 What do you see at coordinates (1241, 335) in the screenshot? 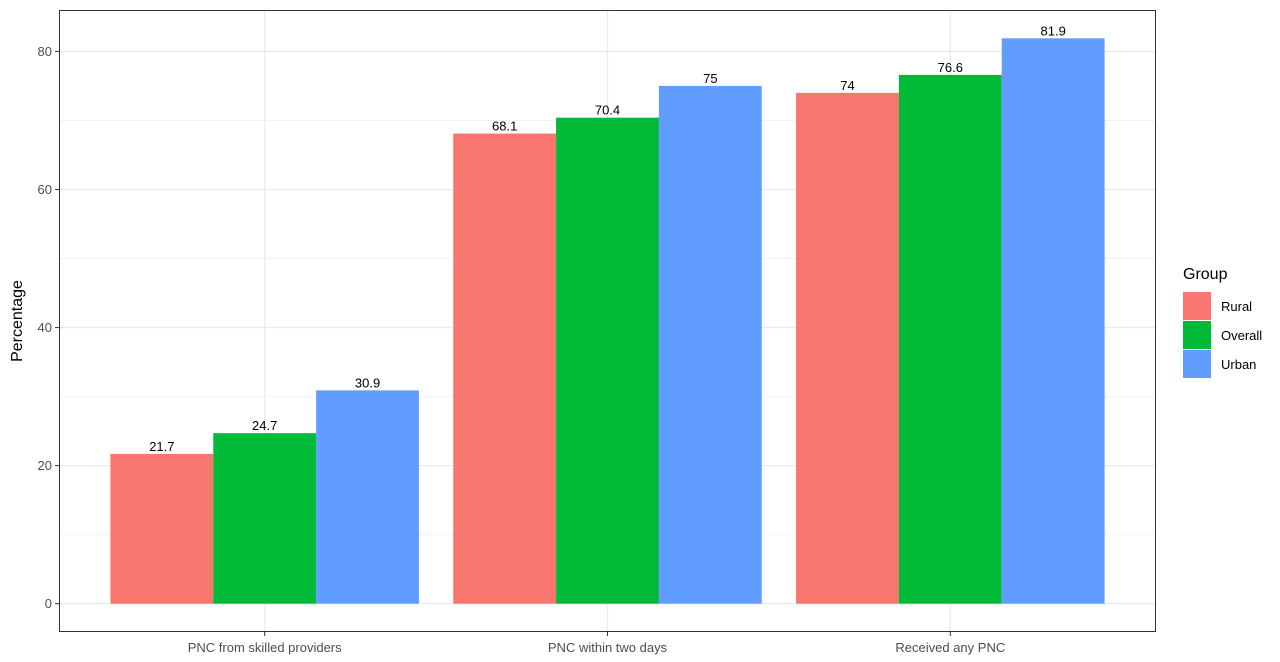
I see `legend-label-overall: Overall` at bounding box center [1241, 335].